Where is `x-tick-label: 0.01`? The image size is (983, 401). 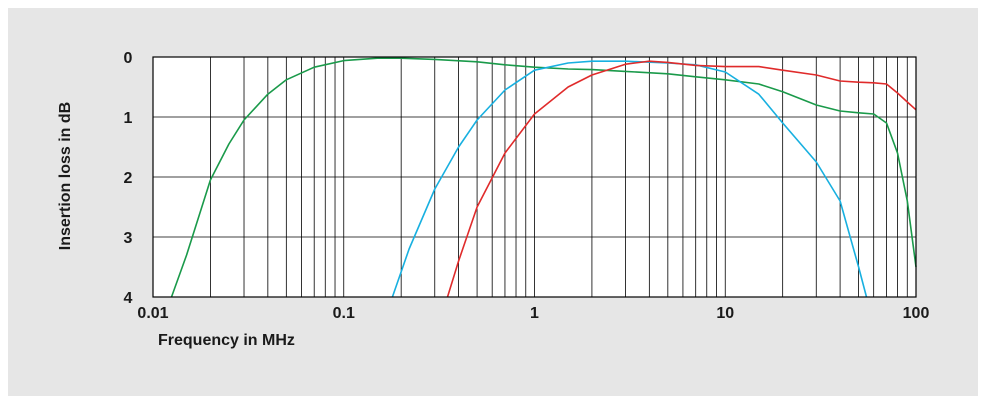 x-tick-label: 0.01 is located at coordinates (152, 313).